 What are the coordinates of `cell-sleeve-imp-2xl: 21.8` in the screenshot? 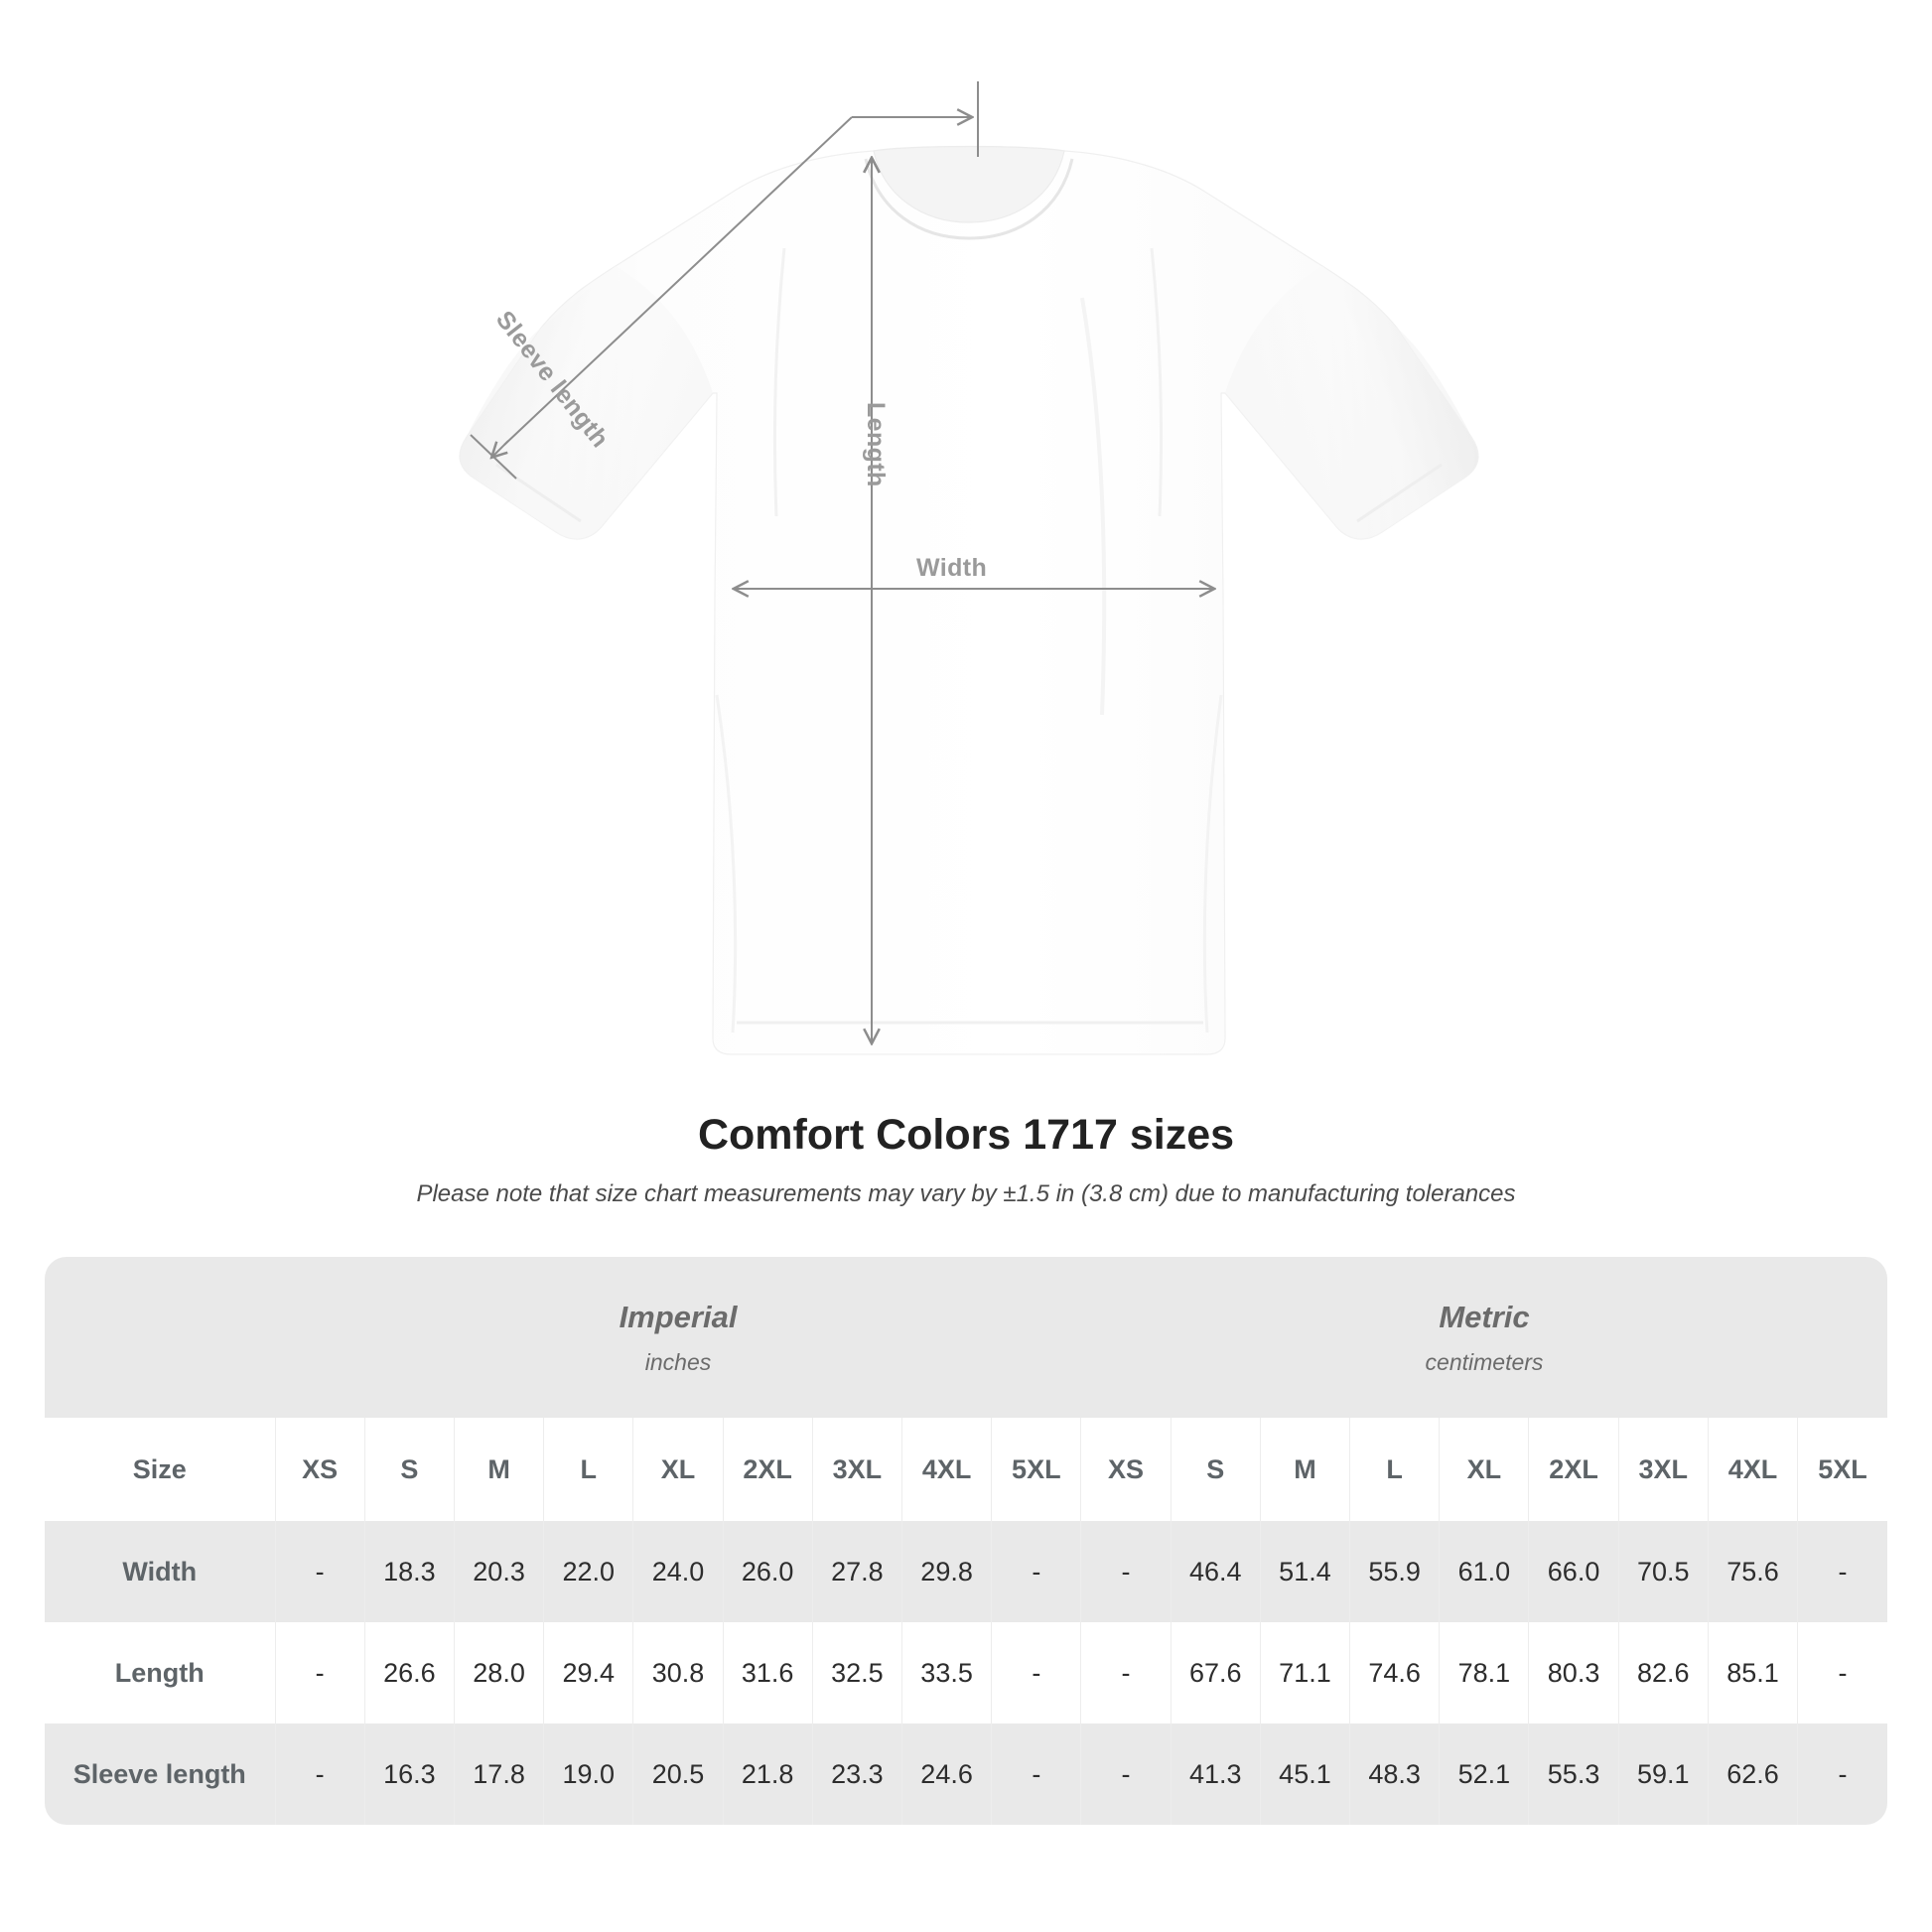 It's located at (768, 1775).